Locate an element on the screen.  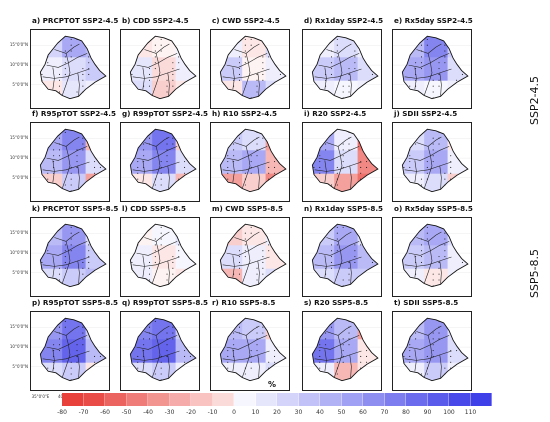
map-panel: n) Rx1day SSP5-8.5 is located at coordinates (342, 250).